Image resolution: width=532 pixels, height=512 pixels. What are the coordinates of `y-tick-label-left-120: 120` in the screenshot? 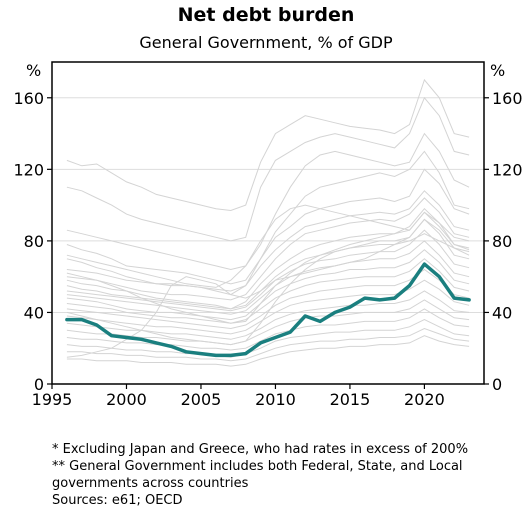 It's located at (28, 169).